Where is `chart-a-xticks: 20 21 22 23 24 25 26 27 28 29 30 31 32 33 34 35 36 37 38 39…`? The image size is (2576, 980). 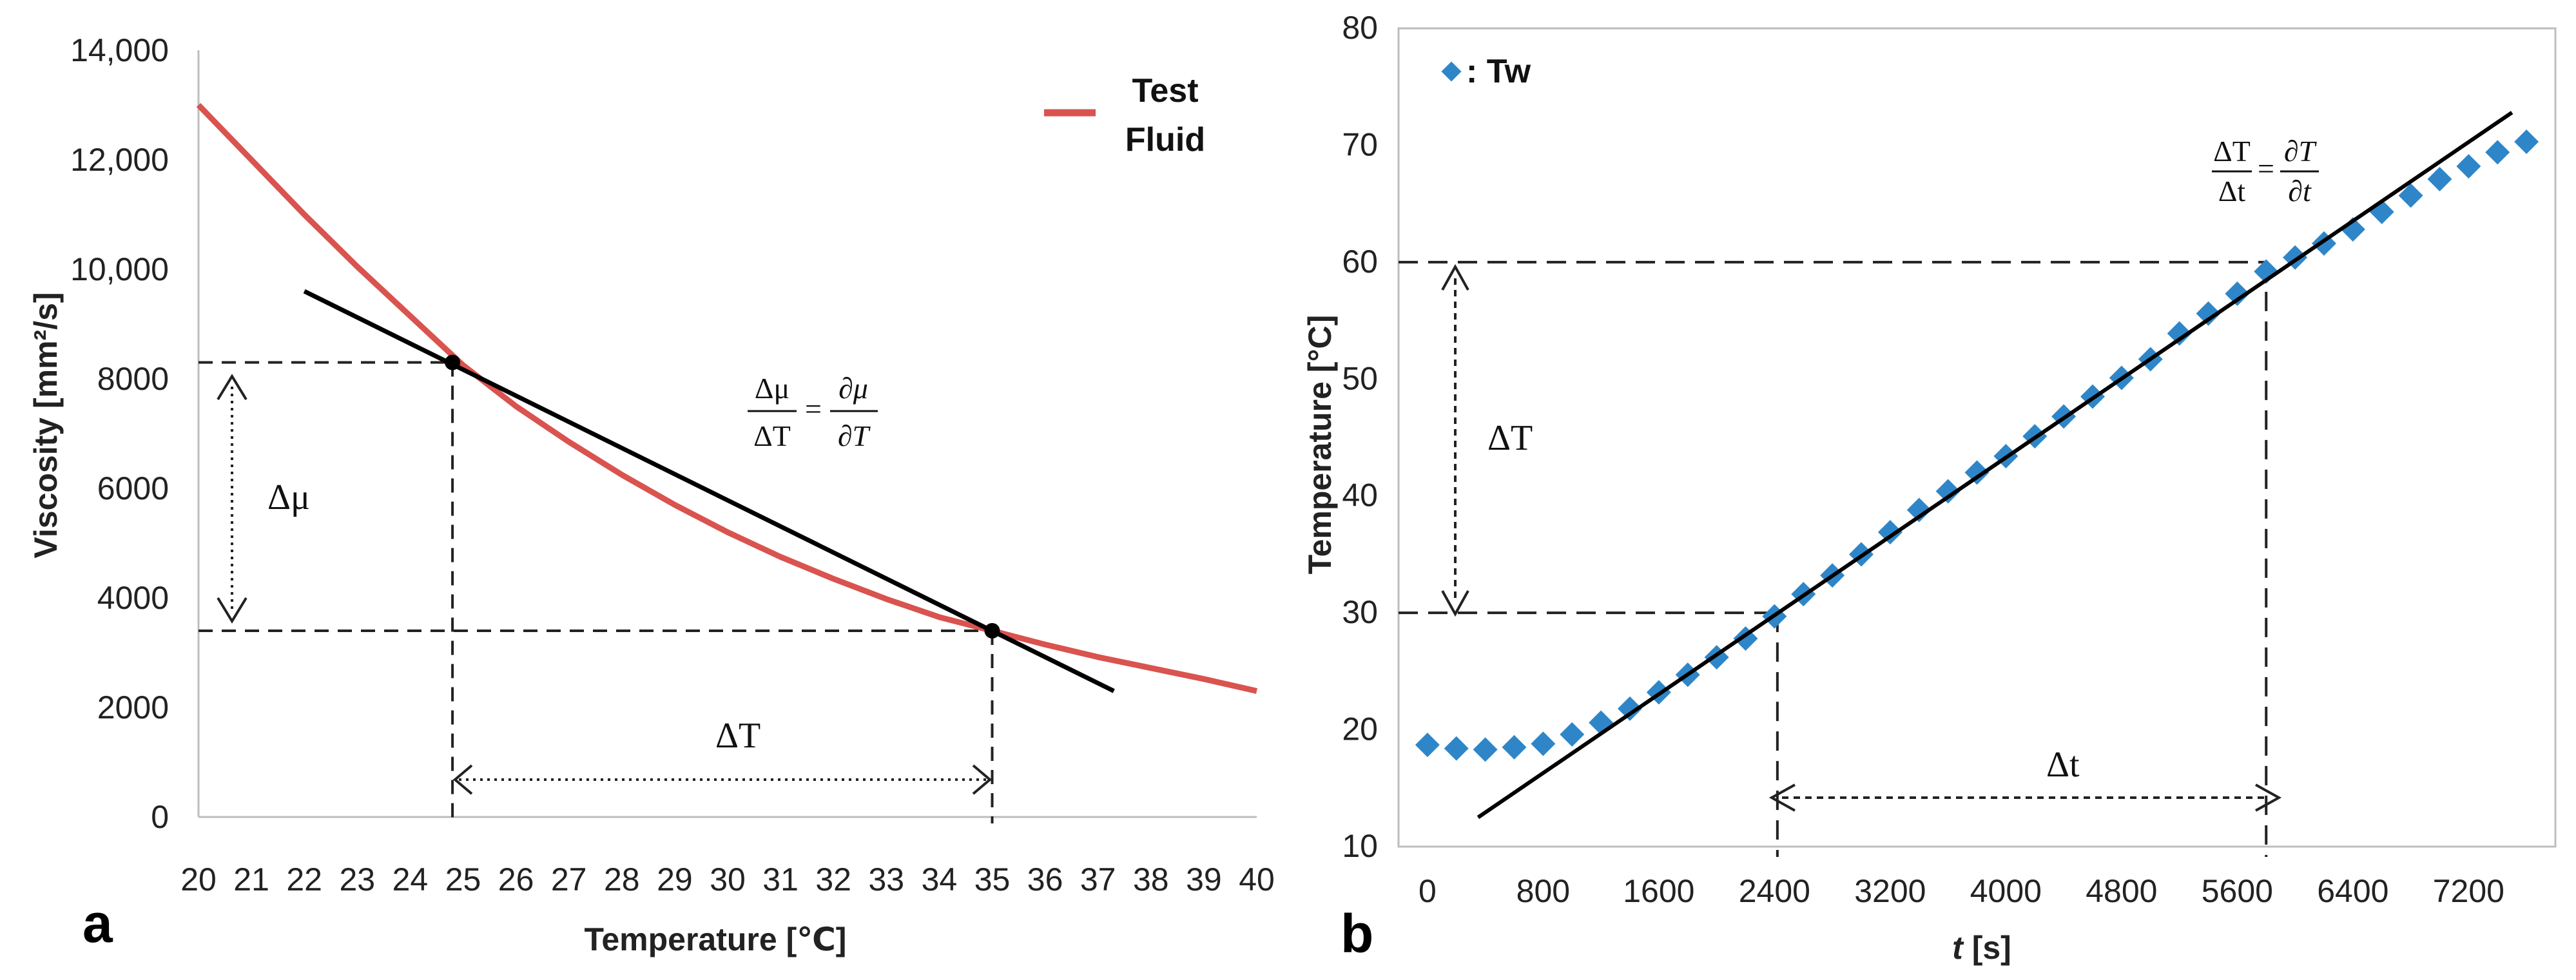 chart-a-xticks: 20 21 22 23 24 25 26 27 28 29 30 31 32 33 34 35 36 37 38 39… is located at coordinates (727, 880).